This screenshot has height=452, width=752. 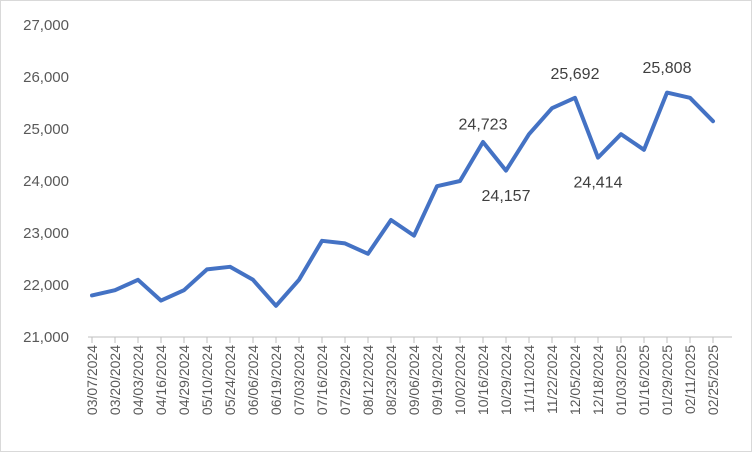 What do you see at coordinates (506, 196) in the screenshot?
I see `data-label: 24,157` at bounding box center [506, 196].